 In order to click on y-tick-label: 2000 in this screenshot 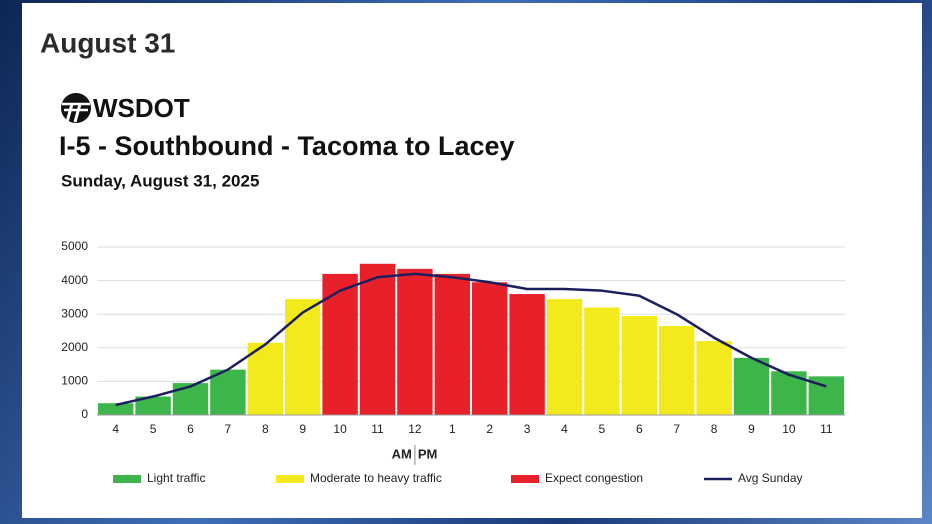, I will do `click(74, 347)`.